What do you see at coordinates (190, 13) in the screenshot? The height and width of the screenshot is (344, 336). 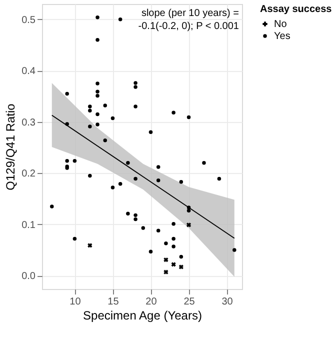 I see `annotation: slope (per 10 years) =` at bounding box center [190, 13].